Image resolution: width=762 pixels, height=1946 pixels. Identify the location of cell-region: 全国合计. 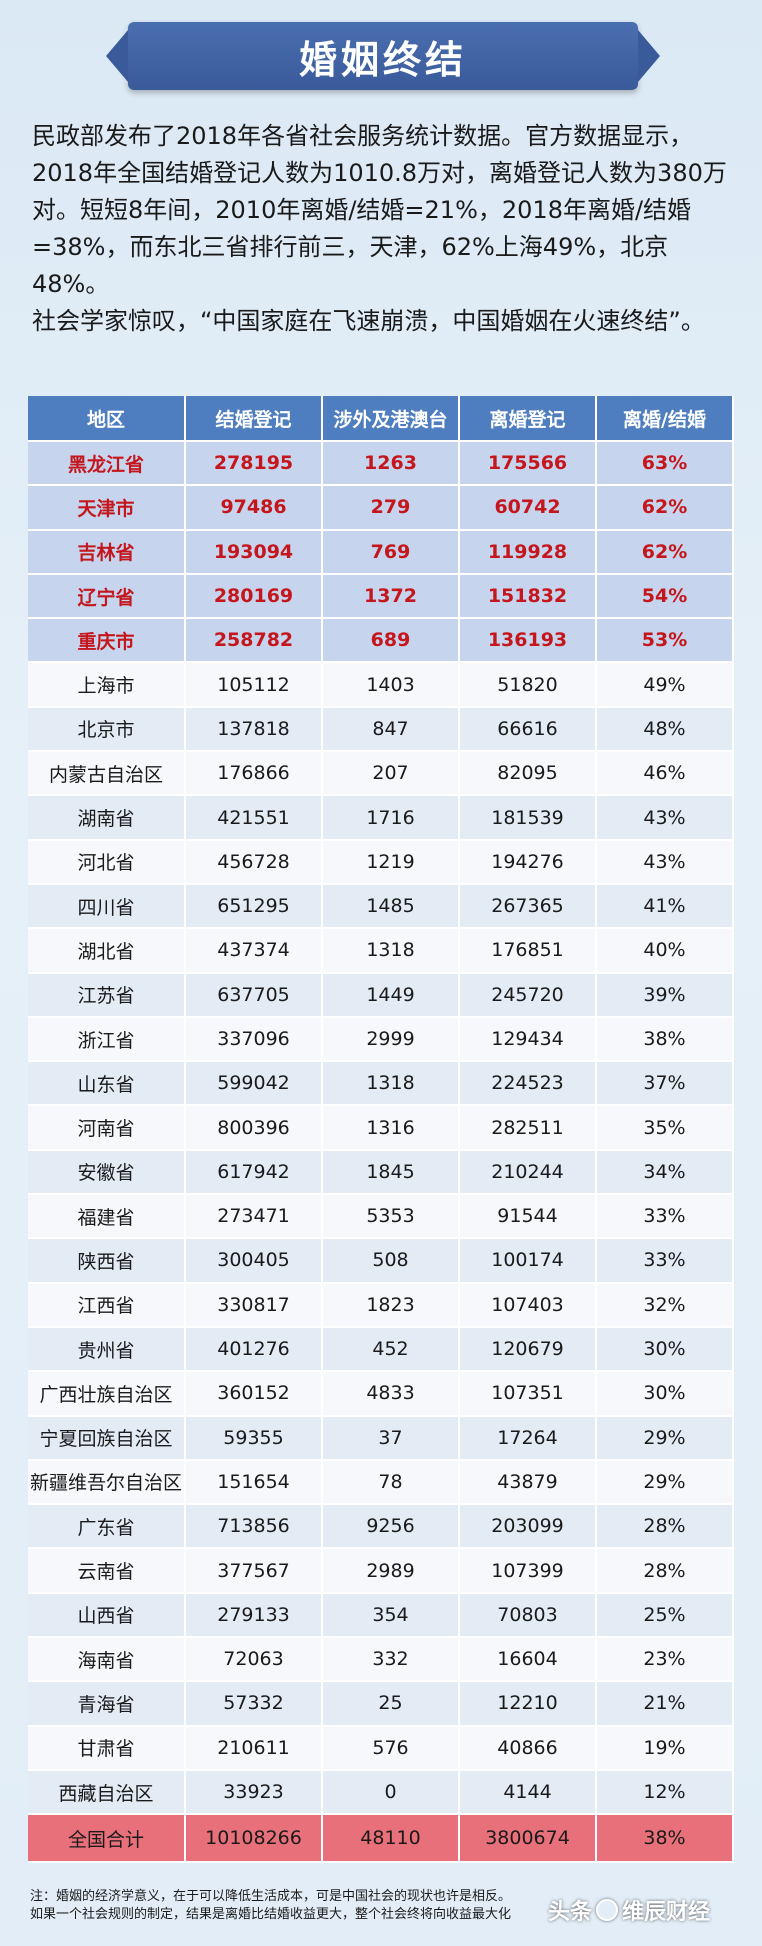
(107, 1839).